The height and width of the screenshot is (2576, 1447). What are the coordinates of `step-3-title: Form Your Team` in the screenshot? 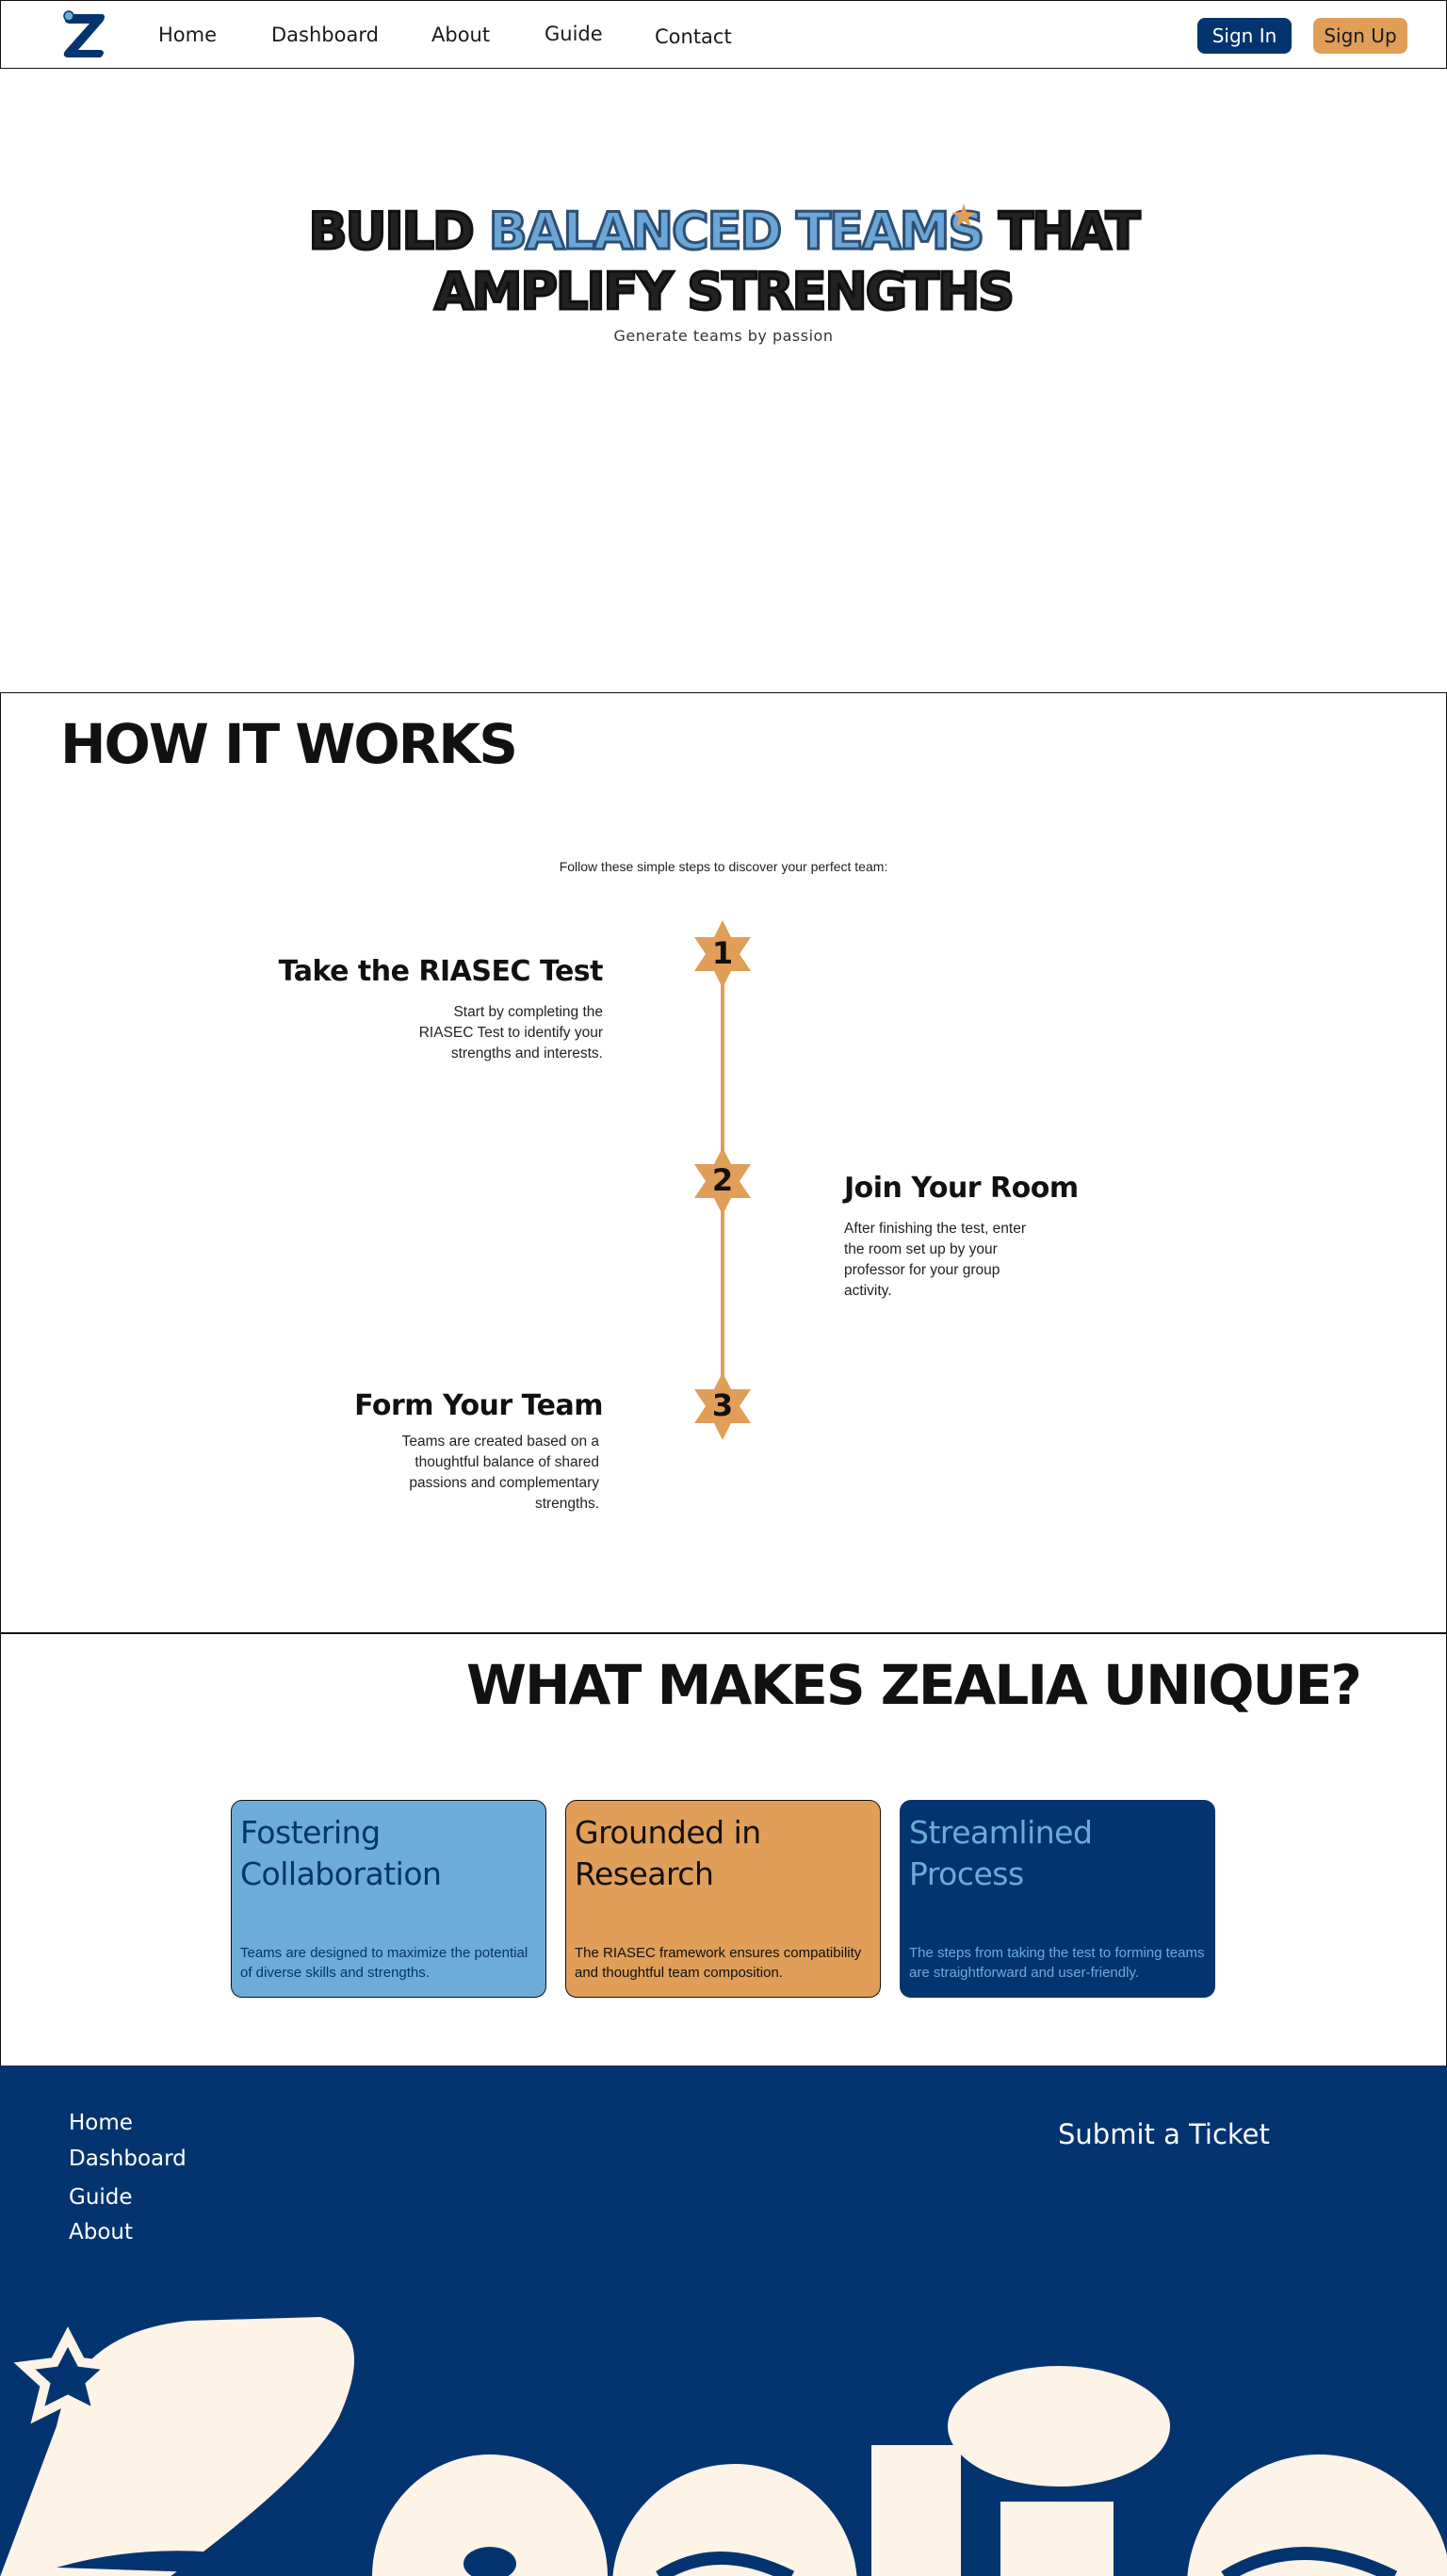 It's located at (478, 1405).